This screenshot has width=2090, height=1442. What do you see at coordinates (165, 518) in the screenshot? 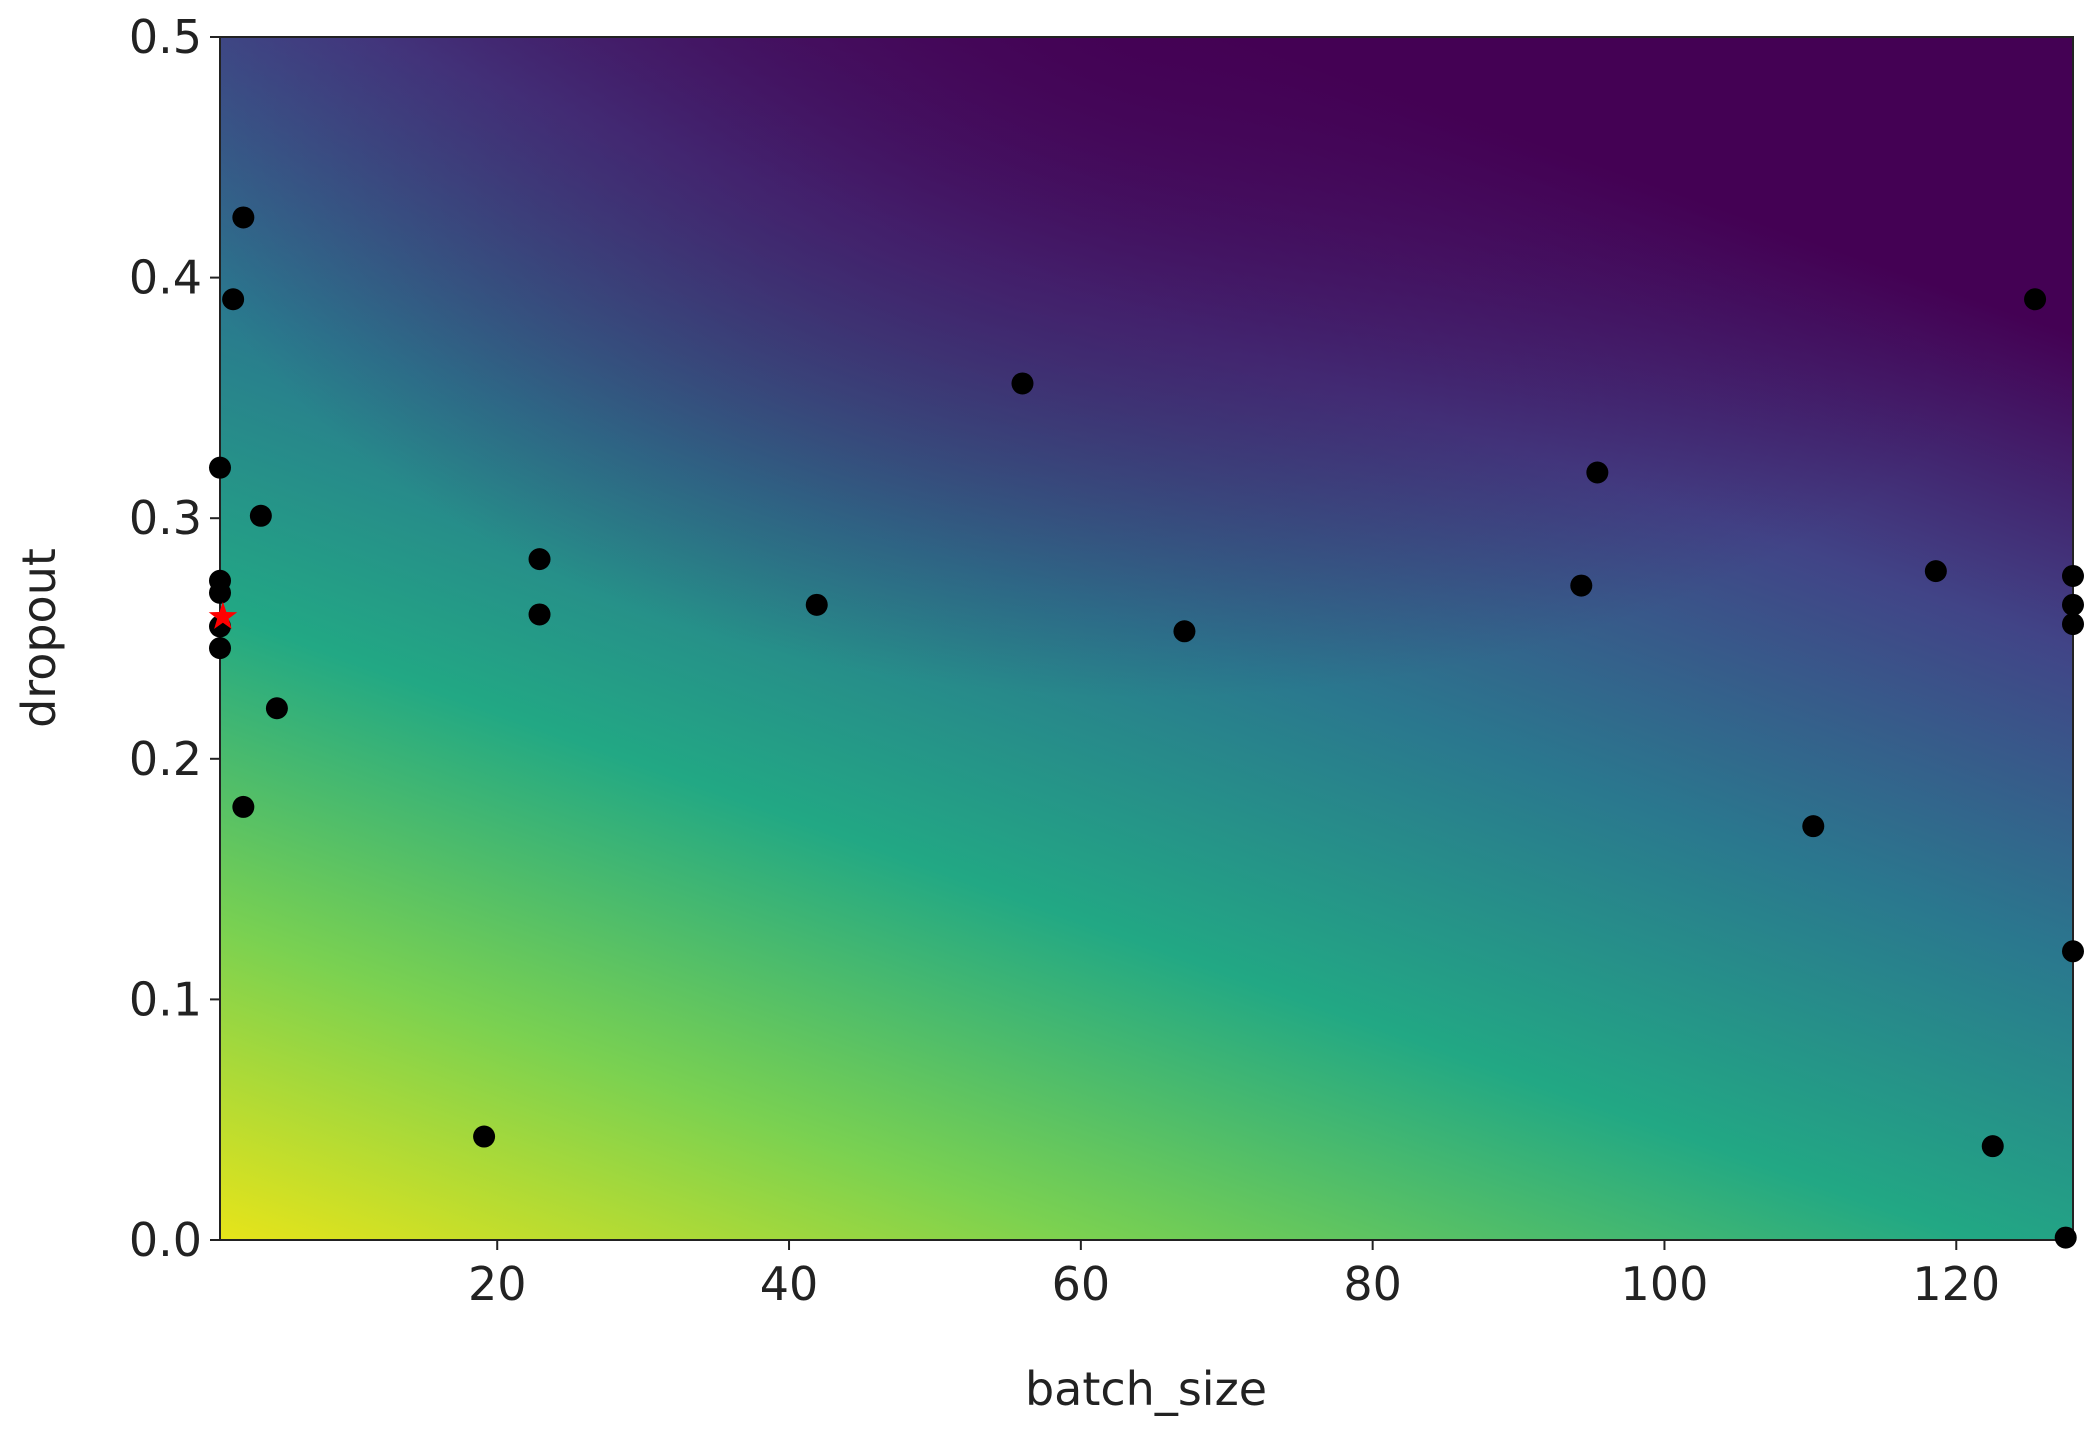
I see `y-tick-label: 0.3` at bounding box center [165, 518].